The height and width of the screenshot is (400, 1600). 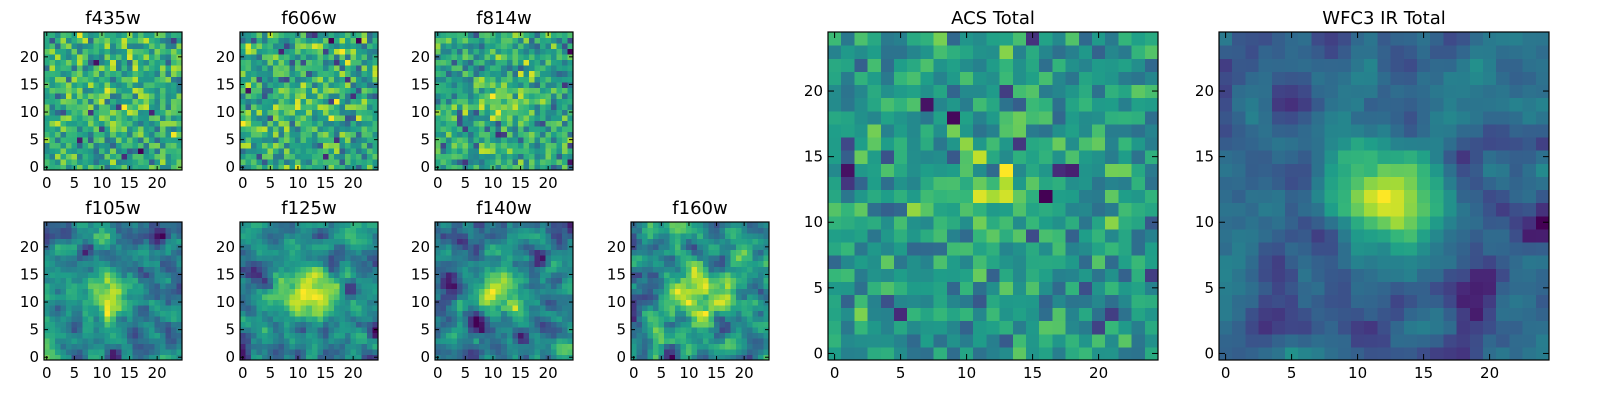 What do you see at coordinates (308, 208) in the screenshot?
I see `panel-title: f125w` at bounding box center [308, 208].